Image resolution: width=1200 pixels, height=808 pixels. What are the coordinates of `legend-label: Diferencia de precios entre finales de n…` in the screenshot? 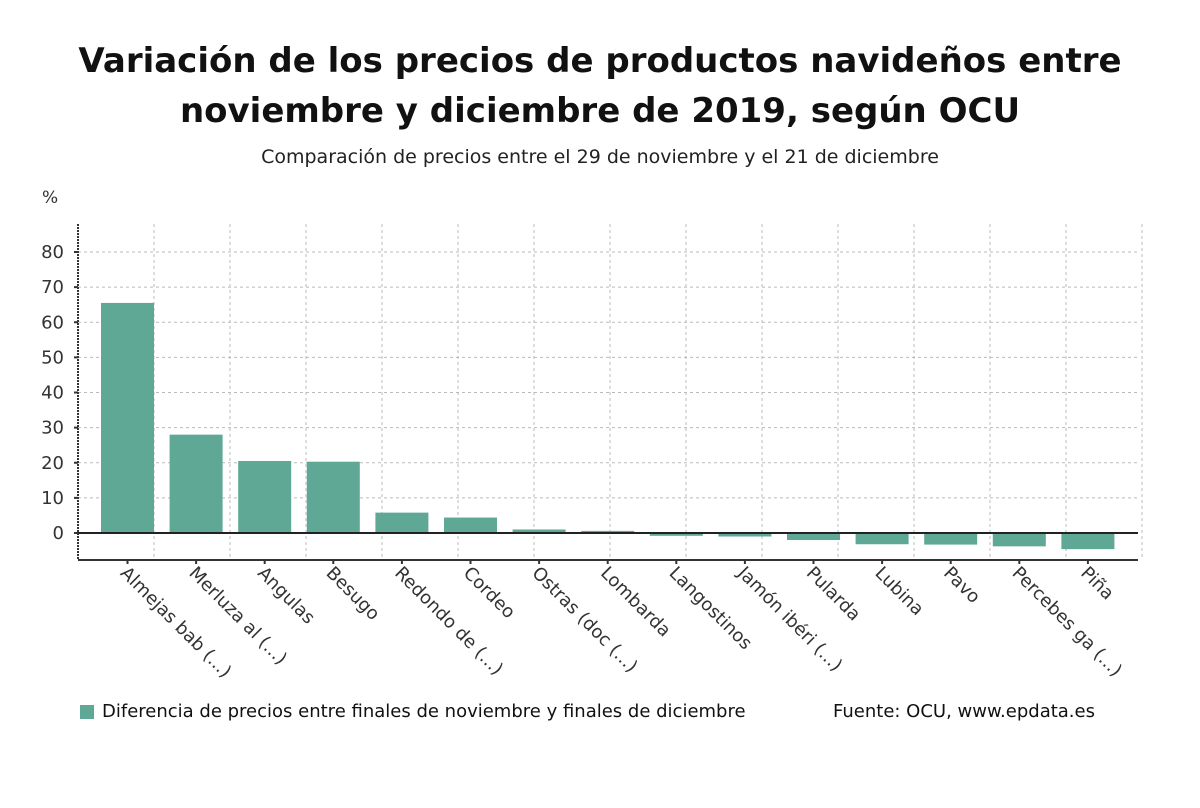 It's located at (424, 711).